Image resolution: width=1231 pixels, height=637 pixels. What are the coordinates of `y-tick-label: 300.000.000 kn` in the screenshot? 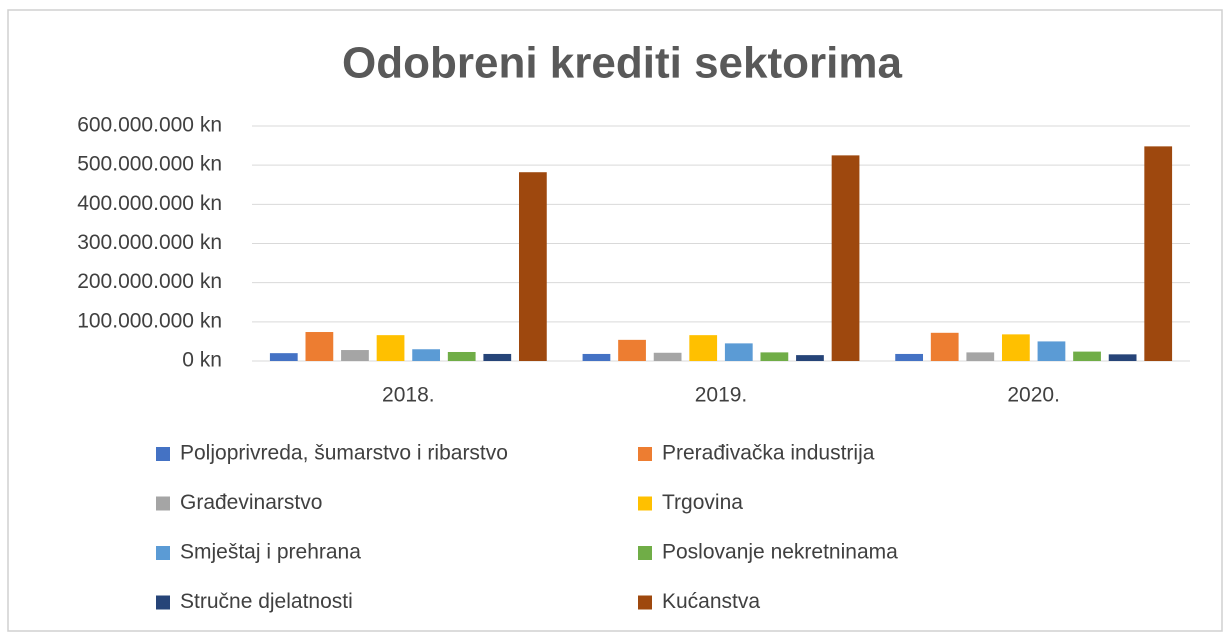 It's located at (149, 242).